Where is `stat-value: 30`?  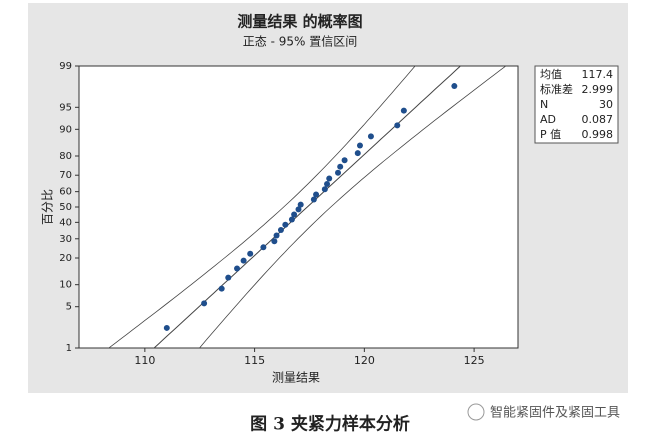 stat-value: 30 is located at coordinates (606, 104).